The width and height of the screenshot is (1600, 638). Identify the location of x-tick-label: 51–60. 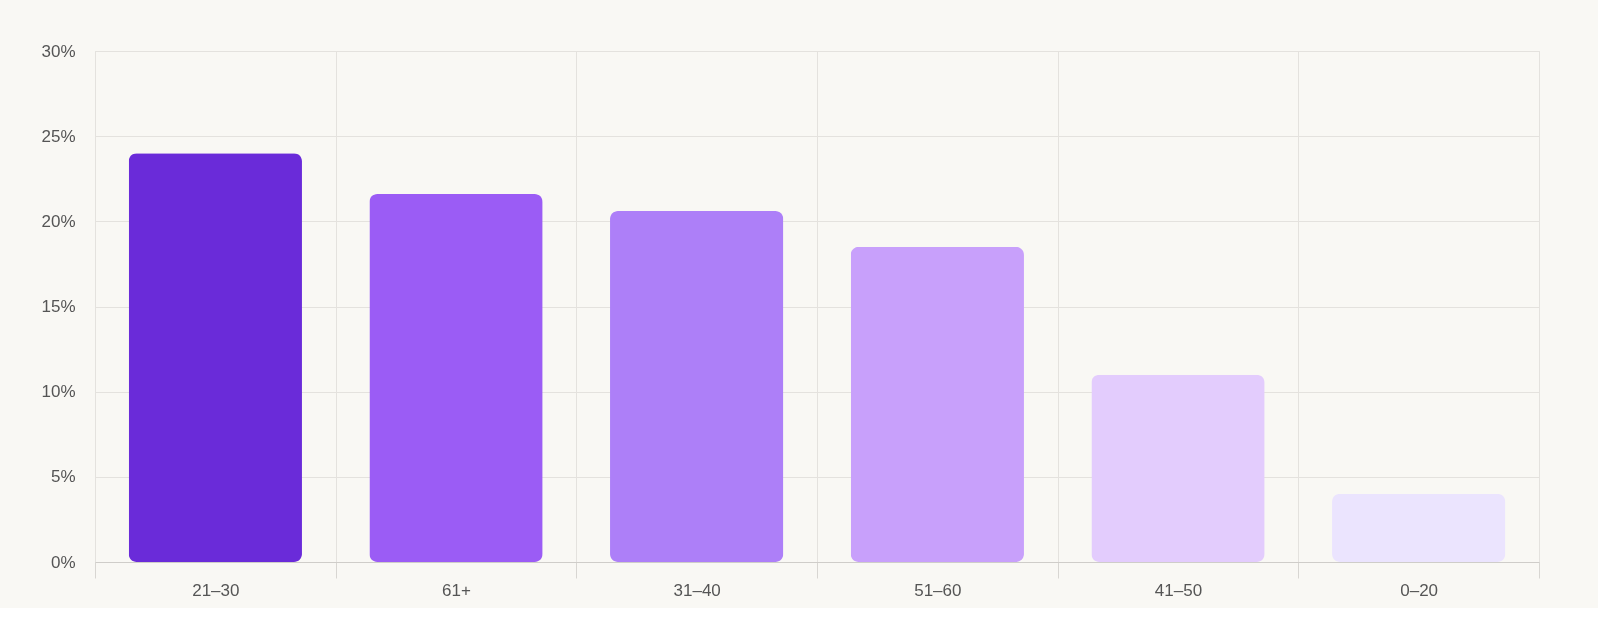
(938, 590).